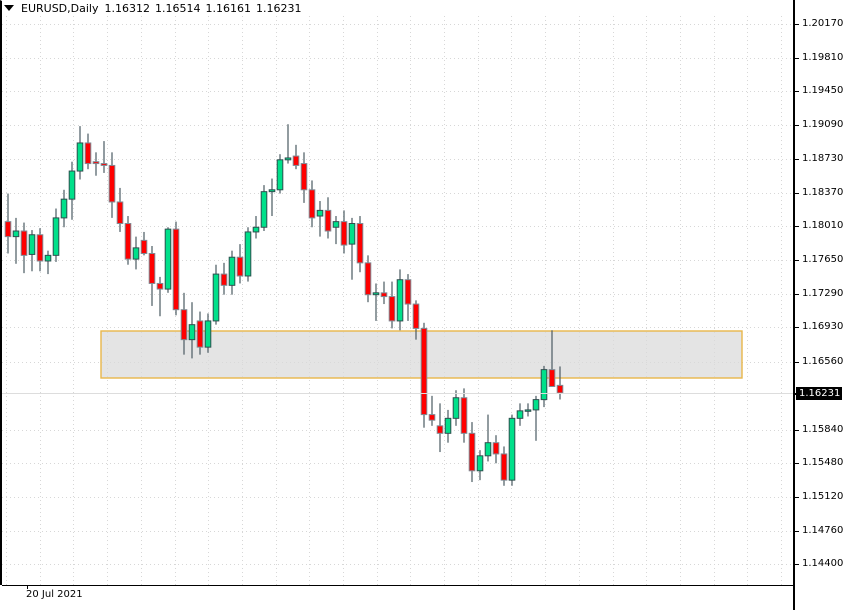 The image size is (844, 610). Describe the element at coordinates (823, 226) in the screenshot. I see `price-axis-label: 1.18010` at that location.